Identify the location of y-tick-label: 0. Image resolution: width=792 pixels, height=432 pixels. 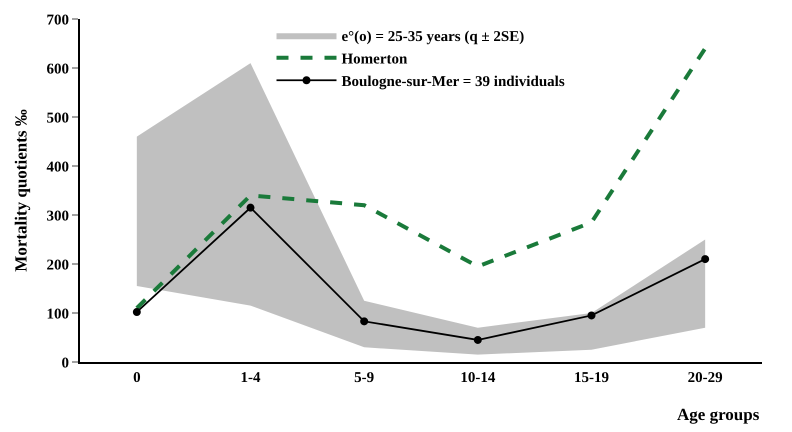
(65, 363).